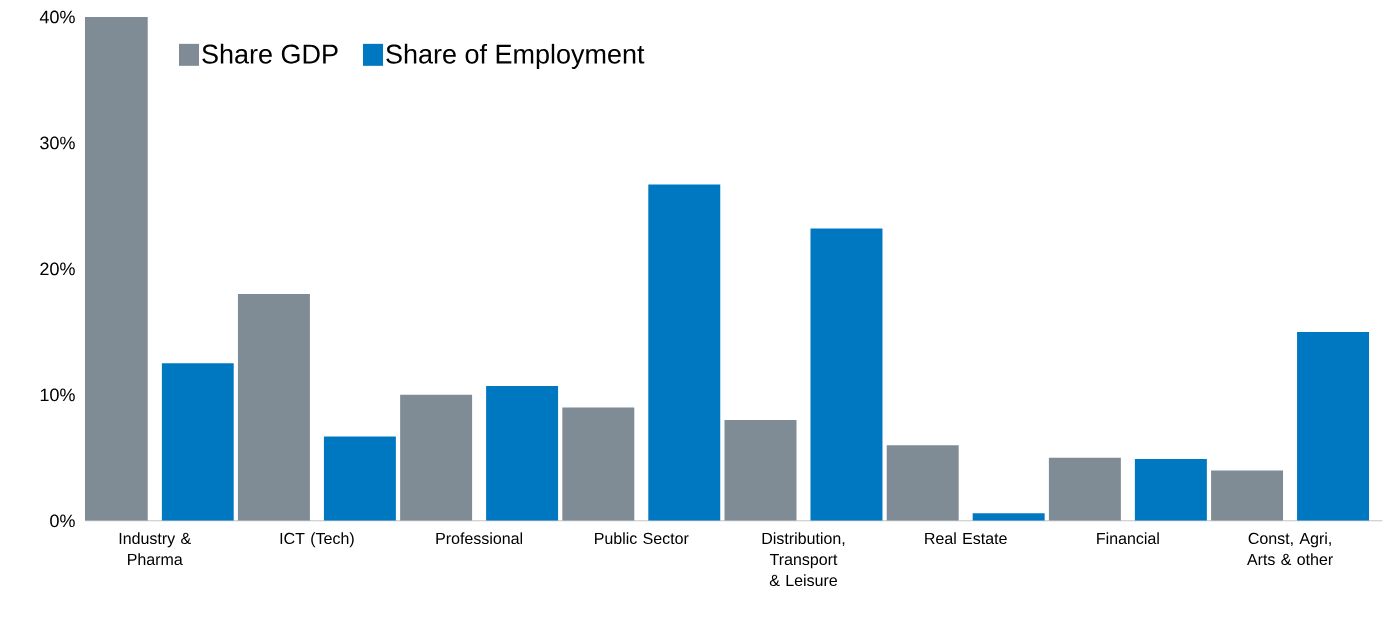  What do you see at coordinates (1128, 538) in the screenshot?
I see `x-tick-label: Financial` at bounding box center [1128, 538].